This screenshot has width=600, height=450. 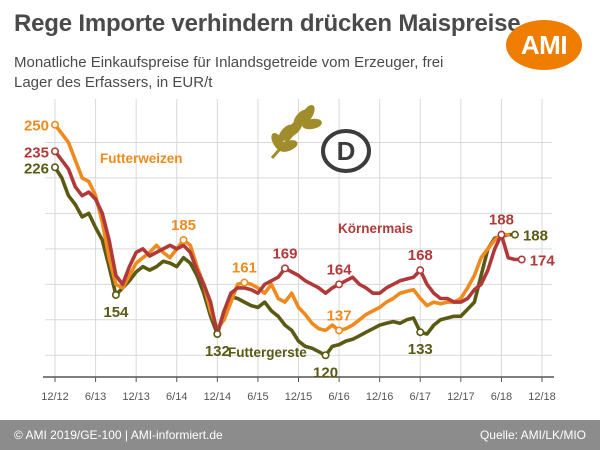 What do you see at coordinates (501, 220) in the screenshot?
I see `data-label-koernermais: 188` at bounding box center [501, 220].